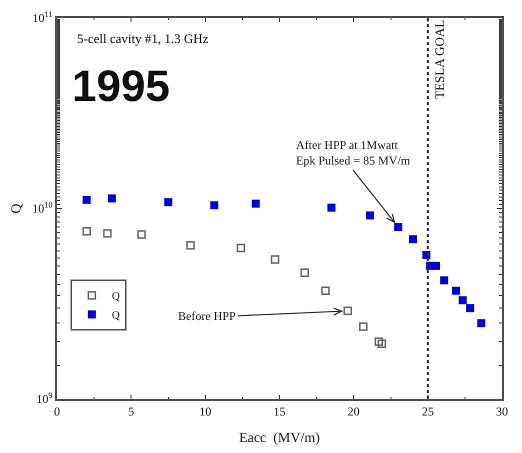 The width and height of the screenshot is (522, 453). Describe the element at coordinates (57, 411) in the screenshot. I see `x-tick-label: 0` at that location.